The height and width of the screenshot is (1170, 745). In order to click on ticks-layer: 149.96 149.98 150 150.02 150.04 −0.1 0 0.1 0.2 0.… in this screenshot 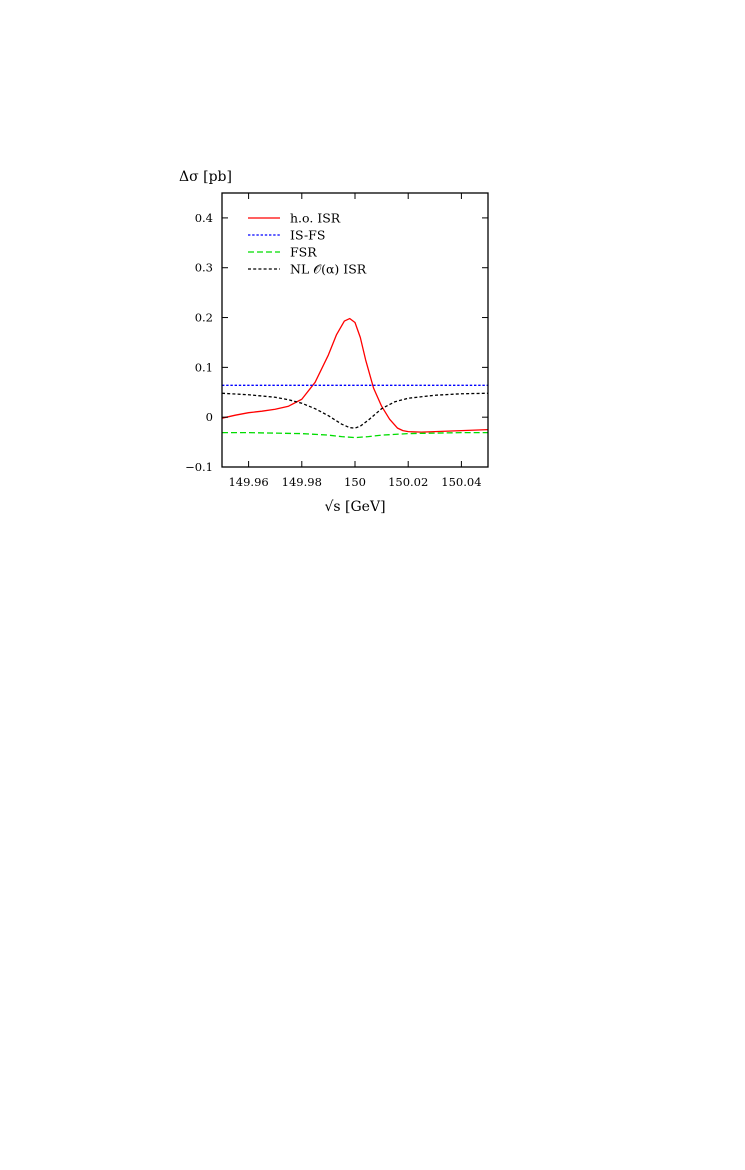, I will do `click(336, 341)`.